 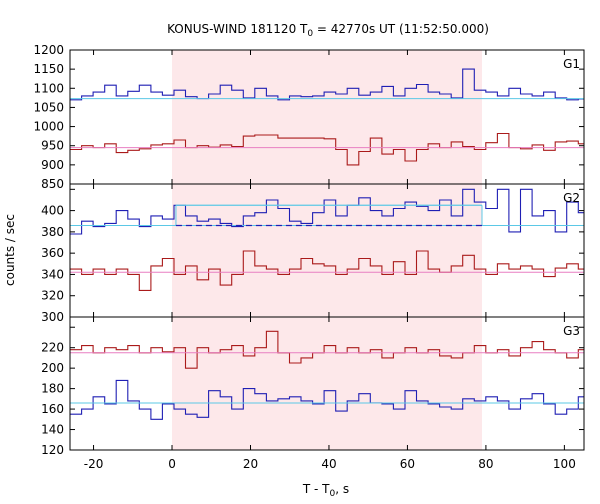 What do you see at coordinates (401, 29) in the screenshot?
I see `chart-title-rest: = 42770s UT (11:52:50.000)` at bounding box center [401, 29].